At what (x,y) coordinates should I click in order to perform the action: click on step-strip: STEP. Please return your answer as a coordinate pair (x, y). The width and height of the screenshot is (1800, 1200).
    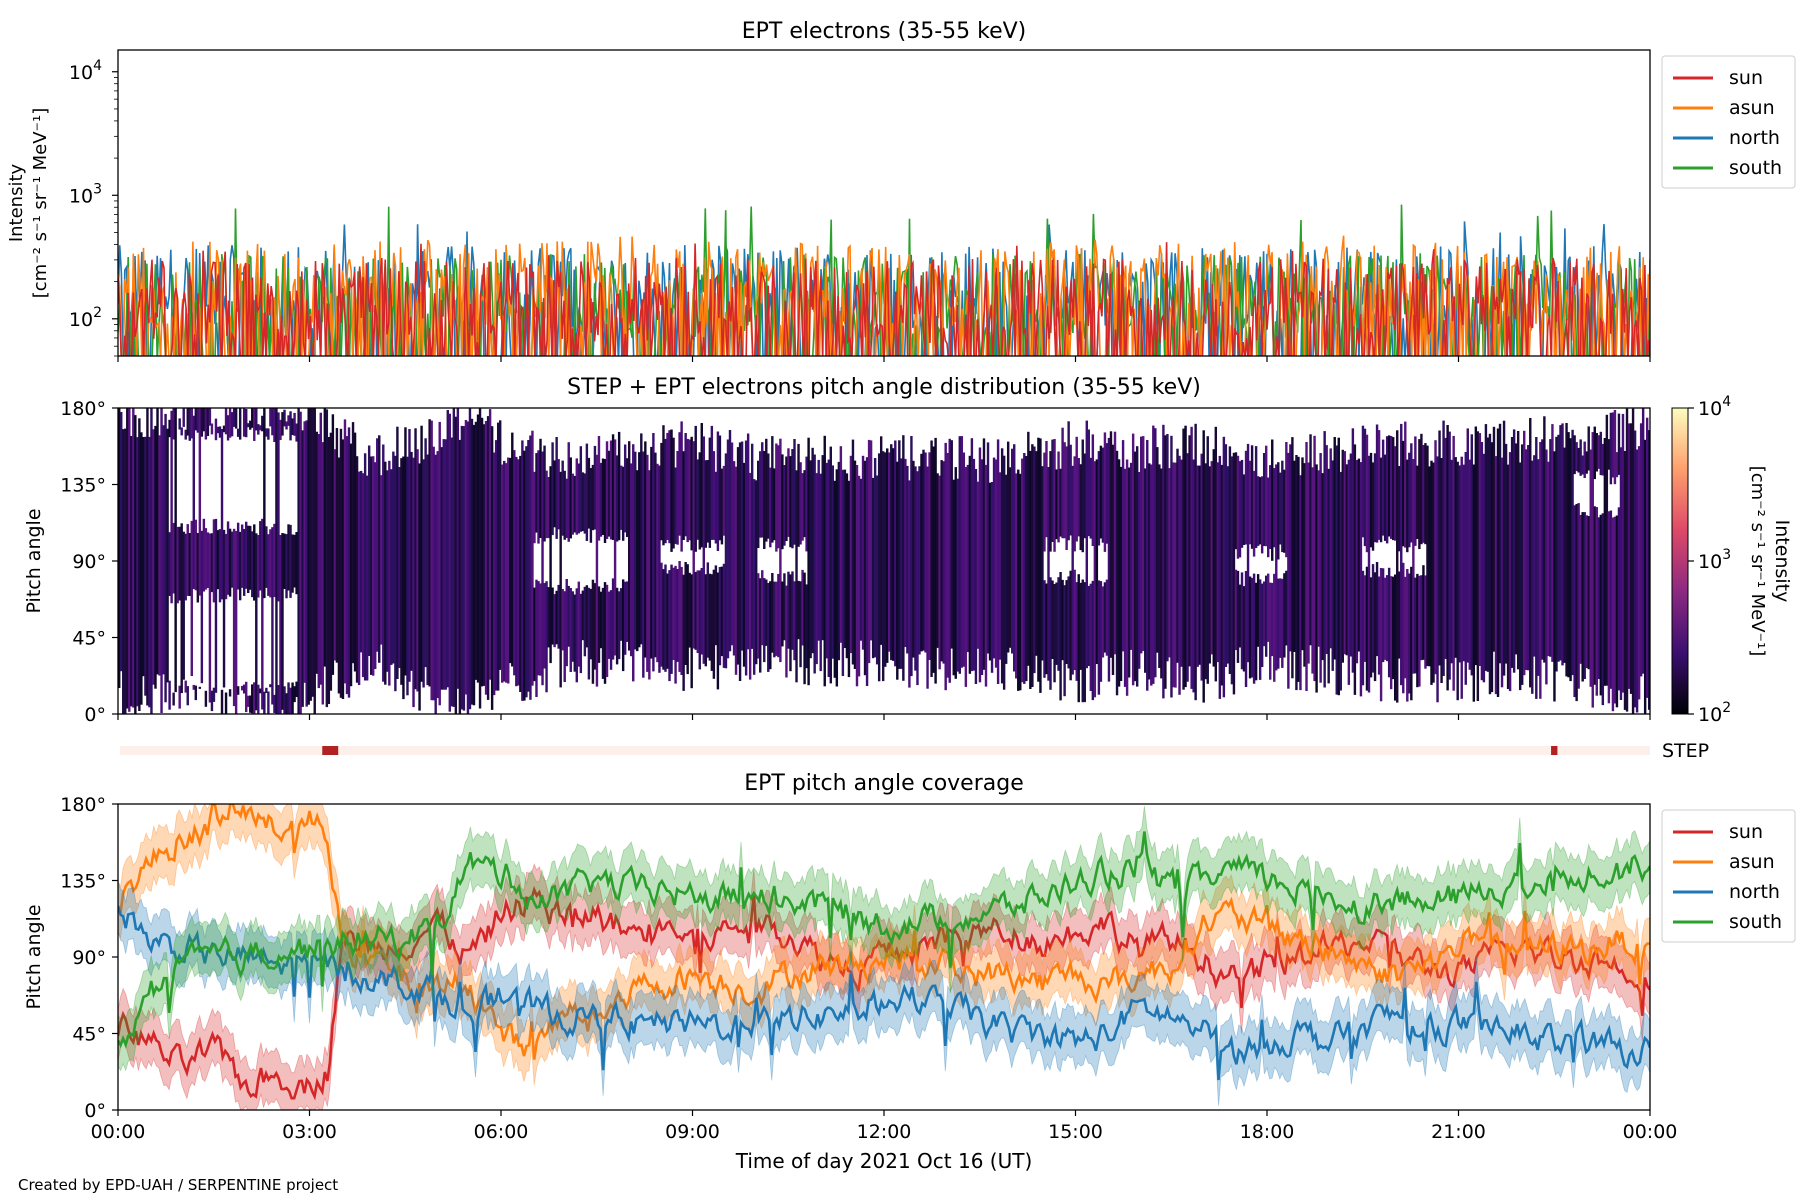
    Looking at the image, I should click on (914, 751).